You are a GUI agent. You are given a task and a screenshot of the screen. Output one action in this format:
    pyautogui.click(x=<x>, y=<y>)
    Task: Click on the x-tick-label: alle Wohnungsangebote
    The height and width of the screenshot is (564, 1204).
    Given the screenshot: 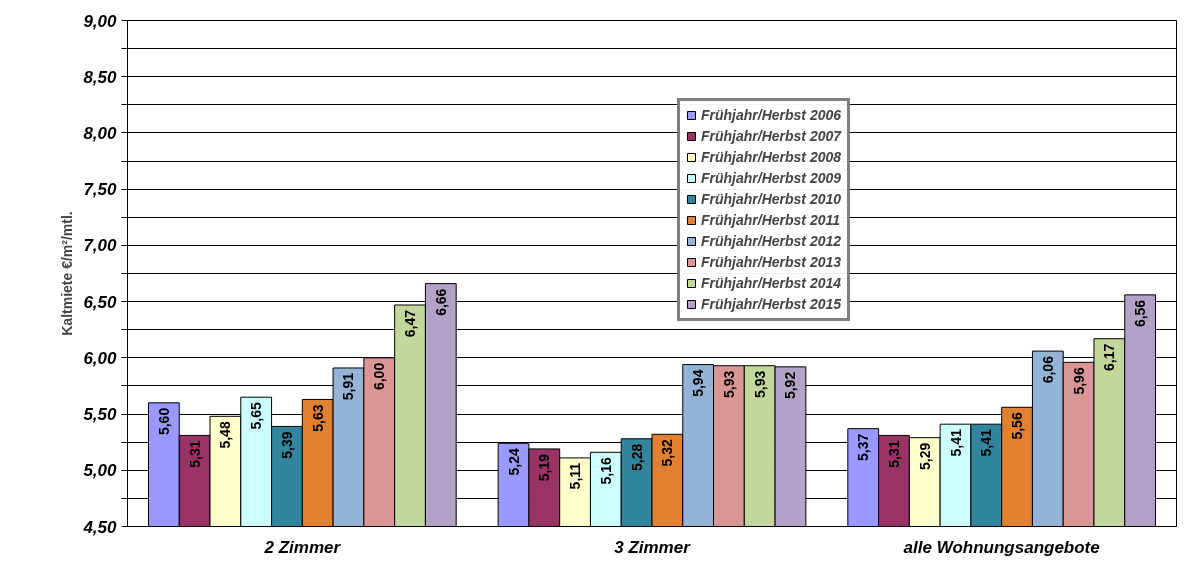 What is the action you would take?
    pyautogui.click(x=1001, y=547)
    